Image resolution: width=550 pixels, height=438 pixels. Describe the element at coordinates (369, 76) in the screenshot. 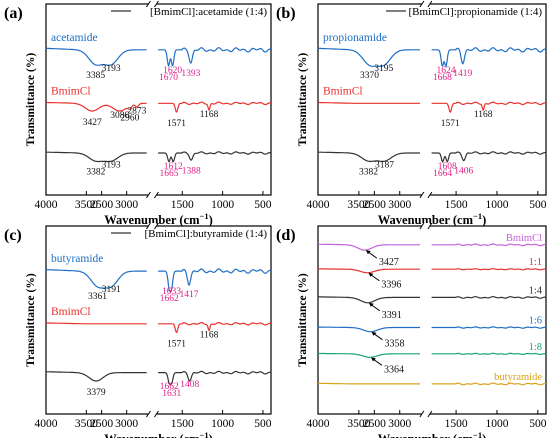

I see `peak-label: 3370` at that location.